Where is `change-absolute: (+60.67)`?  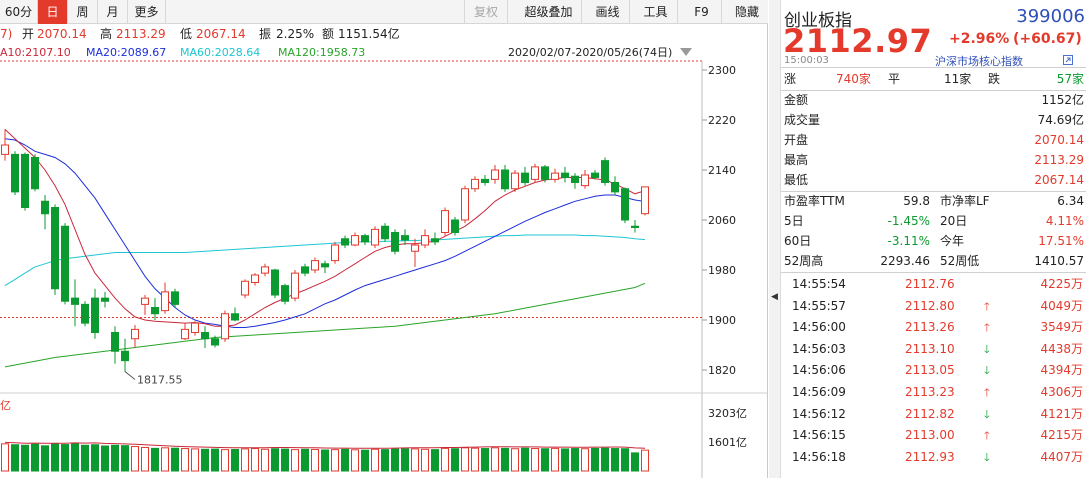 change-absolute: (+60.67) is located at coordinates (1047, 39).